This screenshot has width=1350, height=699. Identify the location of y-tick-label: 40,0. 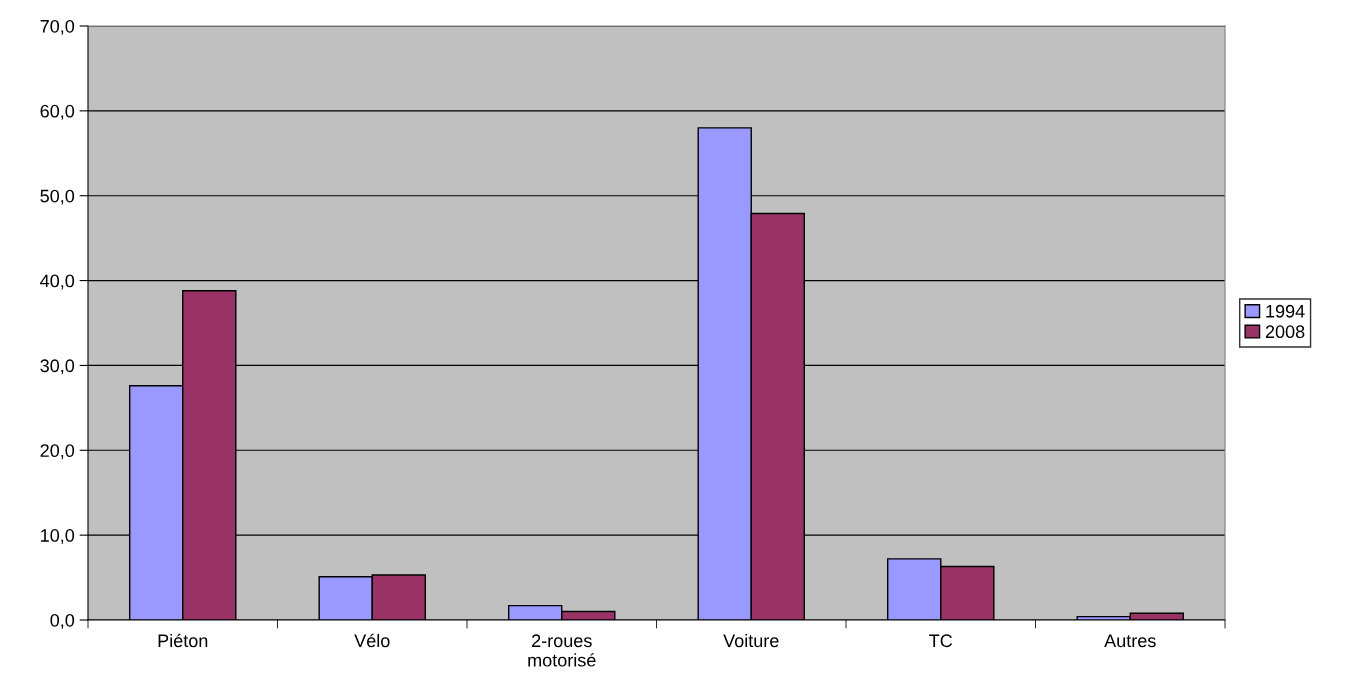
(57, 282).